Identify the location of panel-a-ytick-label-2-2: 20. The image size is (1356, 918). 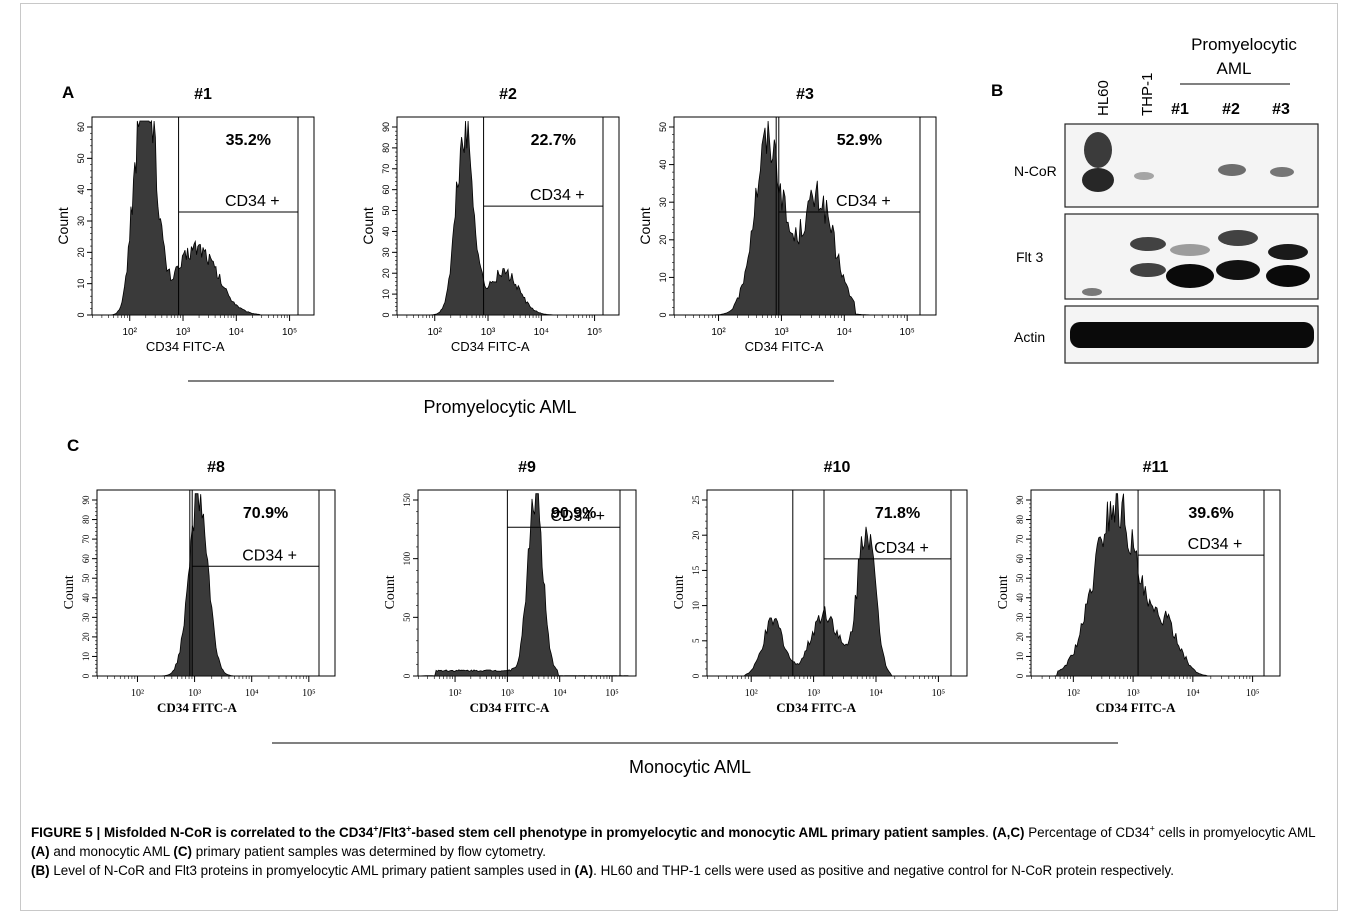
(663, 240).